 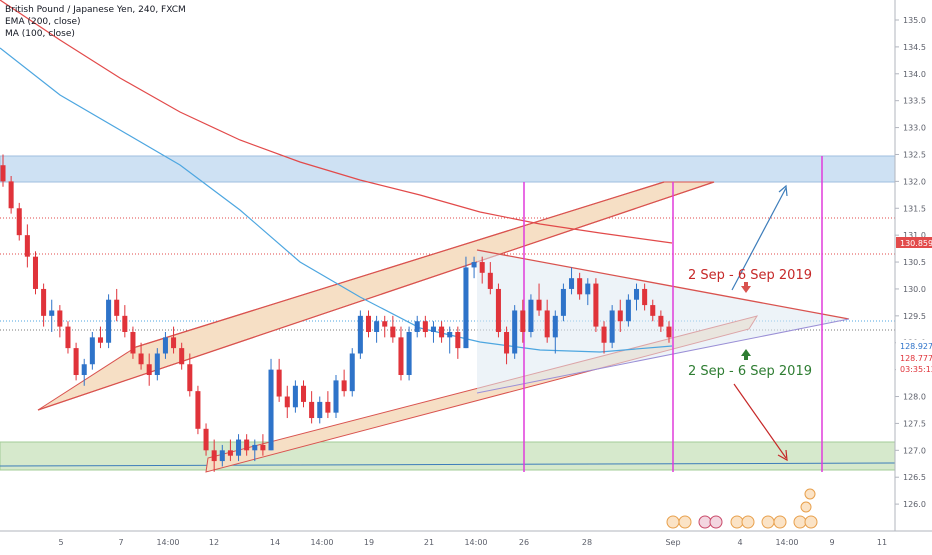 What do you see at coordinates (914, 357) in the screenshot?
I see `price-label-current: 128.777` at bounding box center [914, 357].